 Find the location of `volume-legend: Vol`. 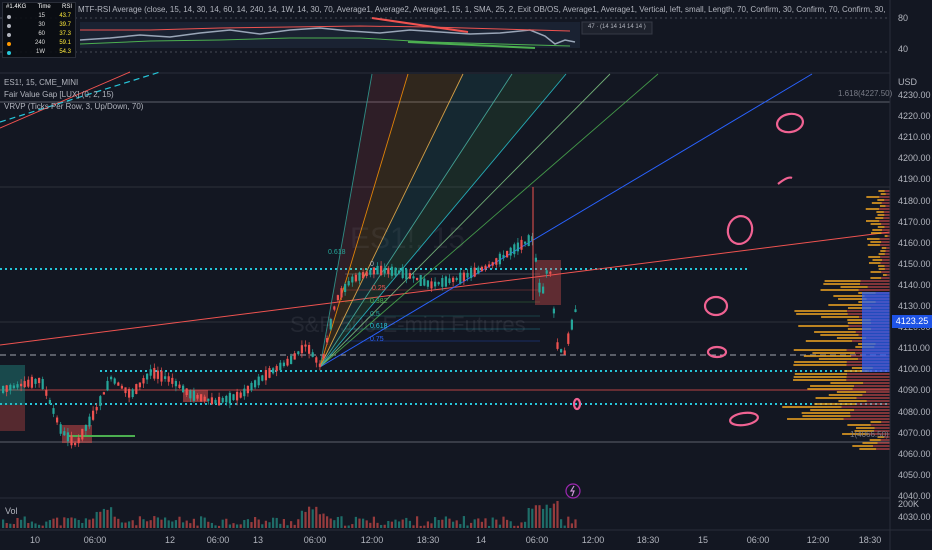

volume-legend: Vol is located at coordinates (11, 511).